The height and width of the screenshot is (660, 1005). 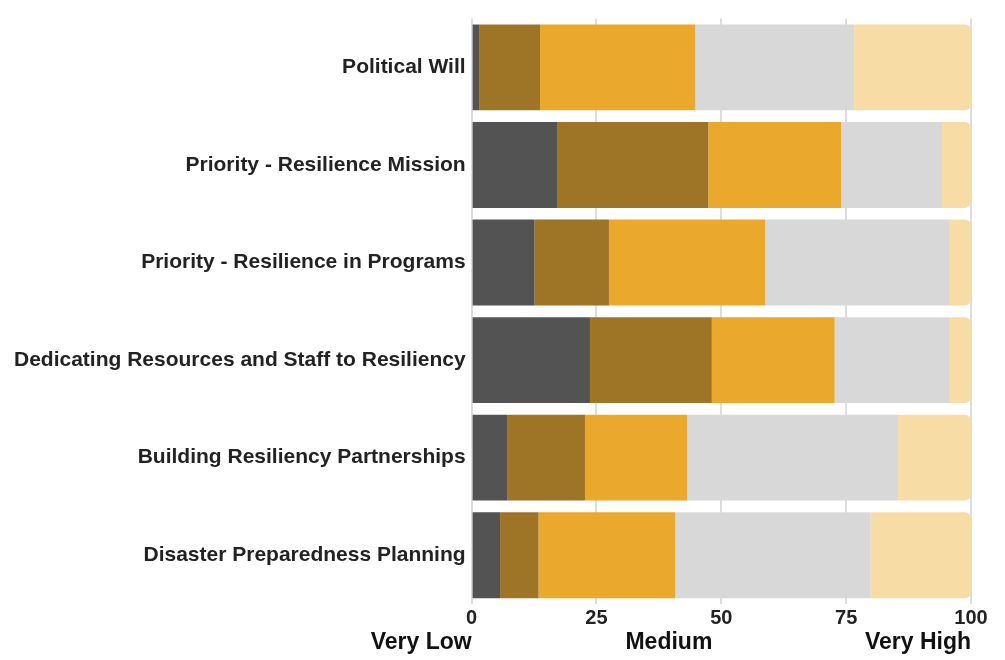 I want to click on x-tick-label: 0, so click(x=472, y=616).